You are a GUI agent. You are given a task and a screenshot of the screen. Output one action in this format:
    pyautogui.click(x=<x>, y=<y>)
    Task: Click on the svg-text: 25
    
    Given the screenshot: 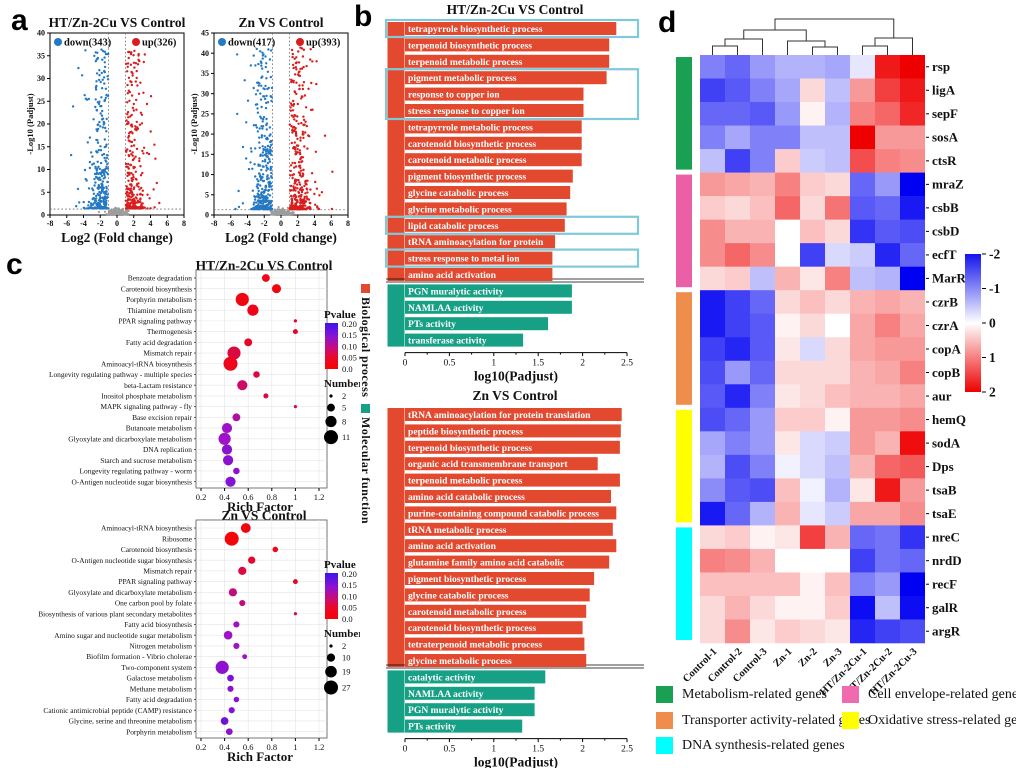 What is the action you would take?
    pyautogui.click(x=41, y=101)
    